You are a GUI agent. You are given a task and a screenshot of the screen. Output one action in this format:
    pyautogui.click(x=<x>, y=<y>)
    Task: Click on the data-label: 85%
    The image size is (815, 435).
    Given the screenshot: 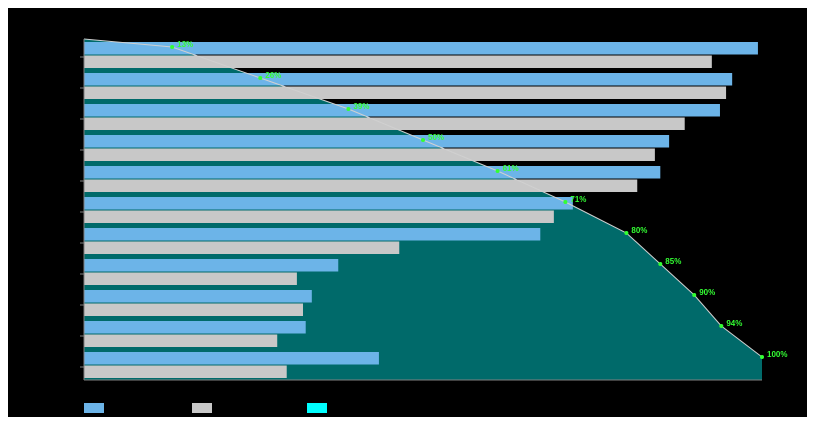 What is the action you would take?
    pyautogui.click(x=673, y=261)
    